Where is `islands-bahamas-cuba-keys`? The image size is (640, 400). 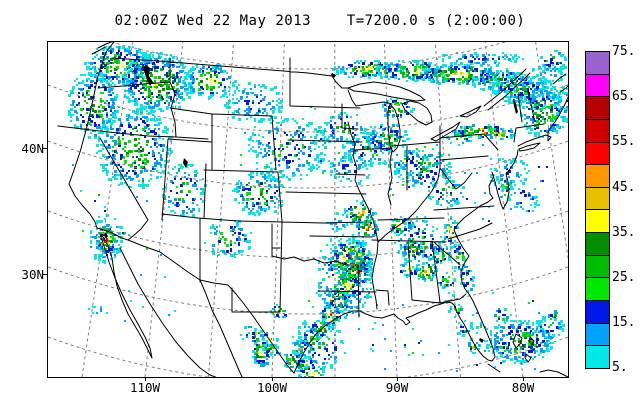 islands-bahamas-cuba-keys is located at coordinates (527, 355).